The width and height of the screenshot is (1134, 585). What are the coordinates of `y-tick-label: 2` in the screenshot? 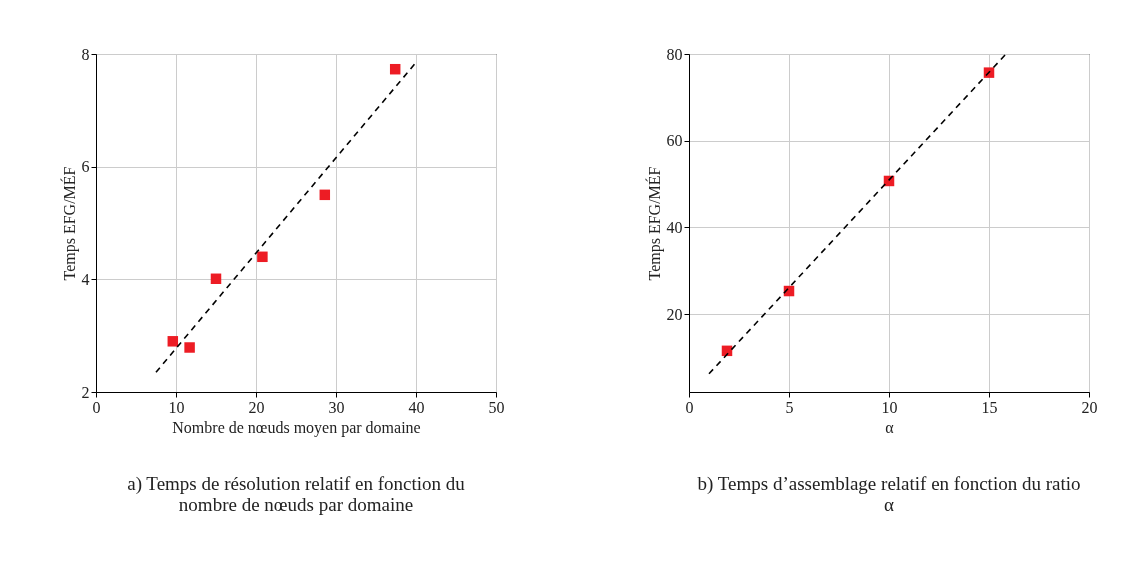 It's located at (85, 392).